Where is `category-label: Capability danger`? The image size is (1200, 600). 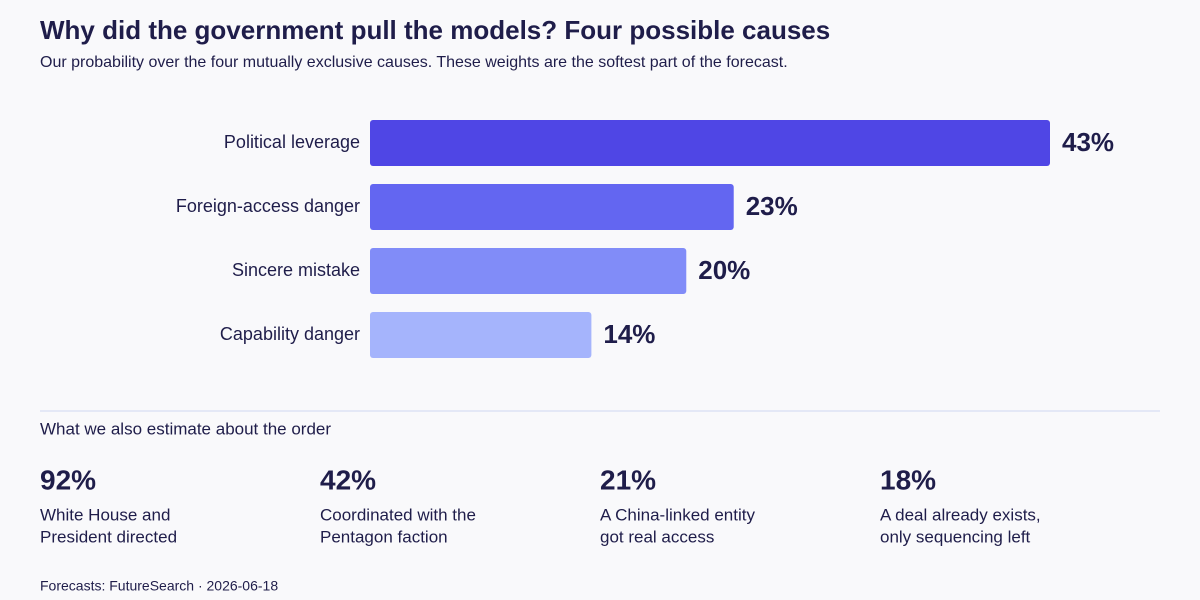
category-label: Capability danger is located at coordinates (290, 334).